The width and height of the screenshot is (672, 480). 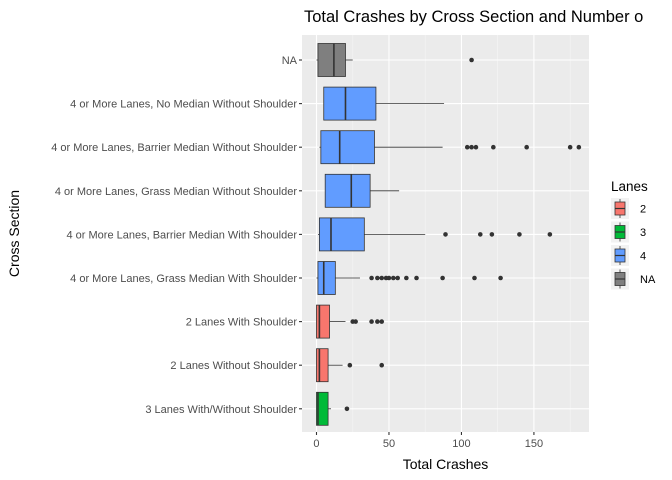 What do you see at coordinates (233, 366) in the screenshot?
I see `y-tick-label: 2 Lanes Without Shoulder` at bounding box center [233, 366].